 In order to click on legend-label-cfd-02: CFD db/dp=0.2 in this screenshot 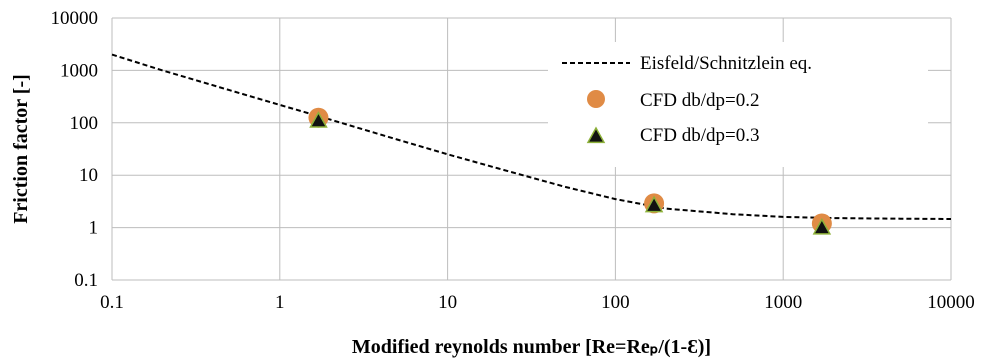, I will do `click(699, 100)`.